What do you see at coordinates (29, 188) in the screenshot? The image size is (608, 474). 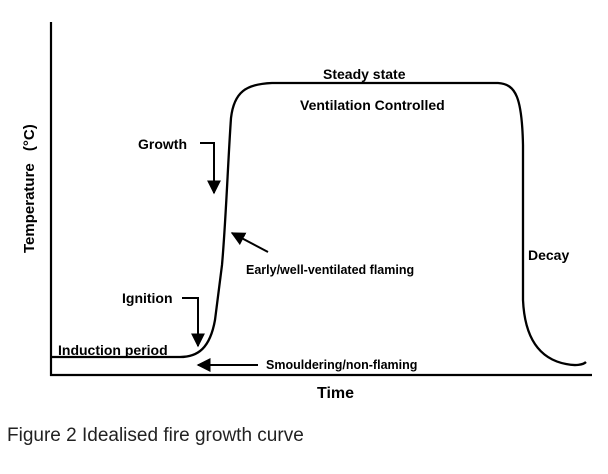 I see `y-axis-label: Temperature (°C)` at bounding box center [29, 188].